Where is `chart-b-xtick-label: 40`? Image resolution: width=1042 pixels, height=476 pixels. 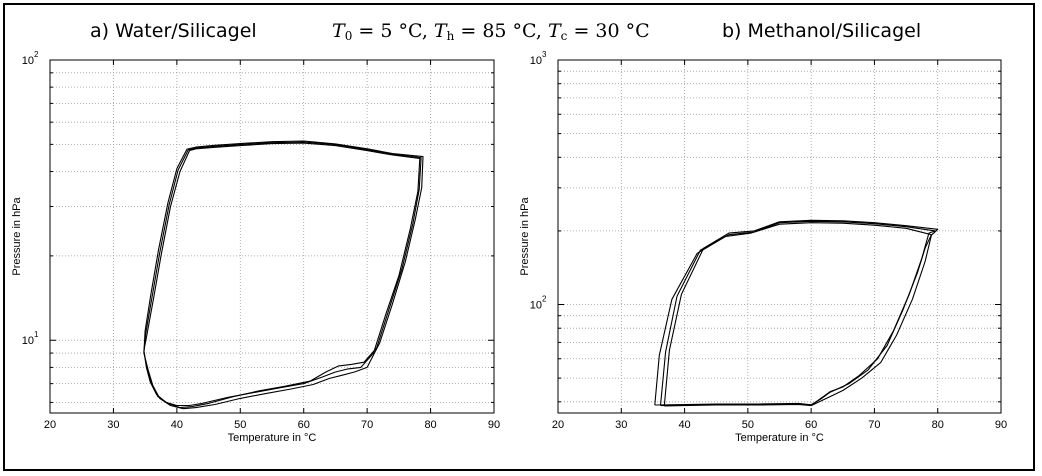
chart-b-xtick-label: 40 is located at coordinates (684, 425).